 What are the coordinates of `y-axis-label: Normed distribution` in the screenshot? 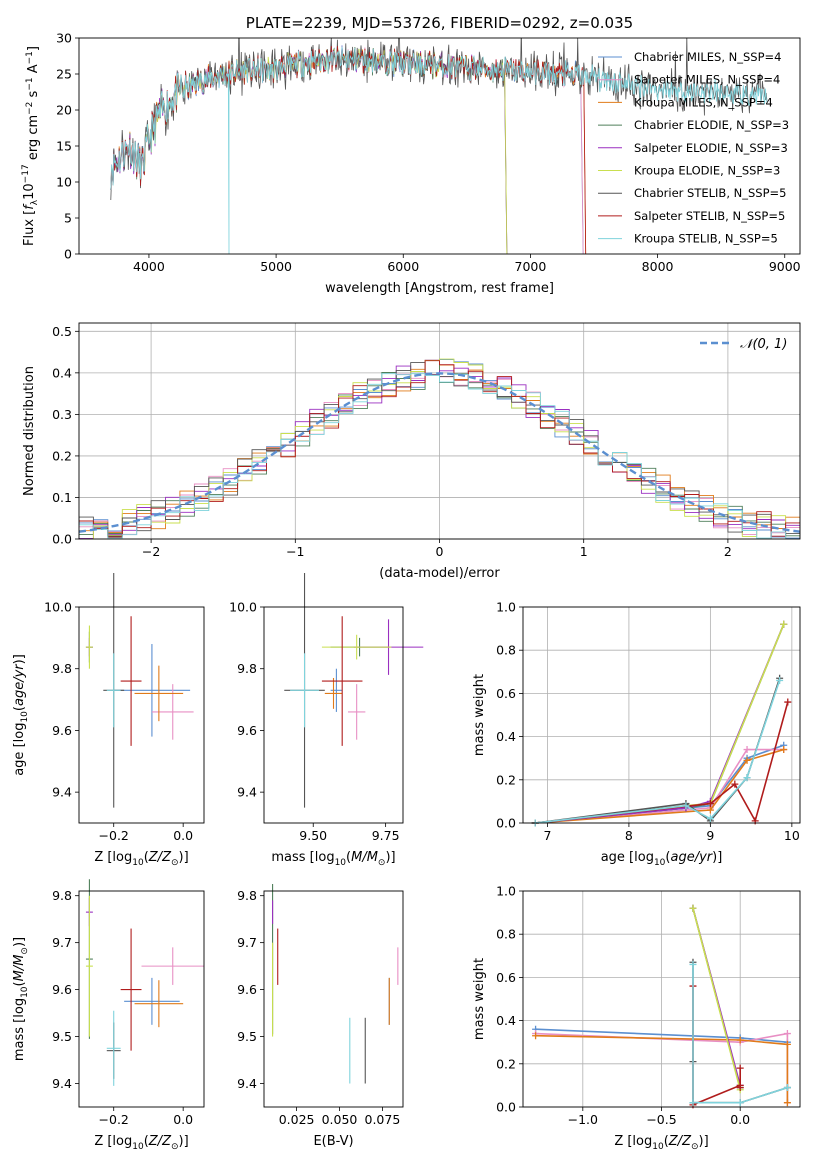 It's located at (29, 431).